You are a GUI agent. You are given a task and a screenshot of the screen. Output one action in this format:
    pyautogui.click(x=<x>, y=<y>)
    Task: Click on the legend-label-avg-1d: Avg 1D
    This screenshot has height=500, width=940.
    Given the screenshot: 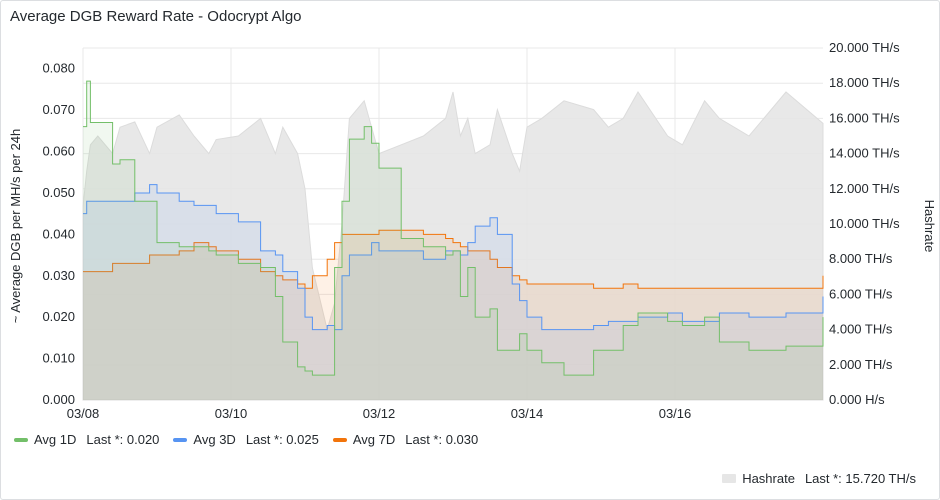 What is the action you would take?
    pyautogui.click(x=55, y=439)
    